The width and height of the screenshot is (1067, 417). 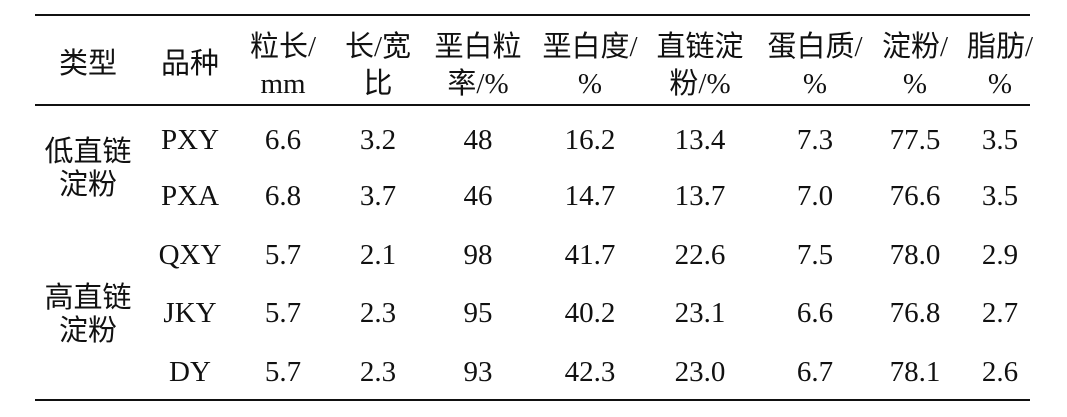 I want to click on cell: 2.1, so click(x=378, y=255).